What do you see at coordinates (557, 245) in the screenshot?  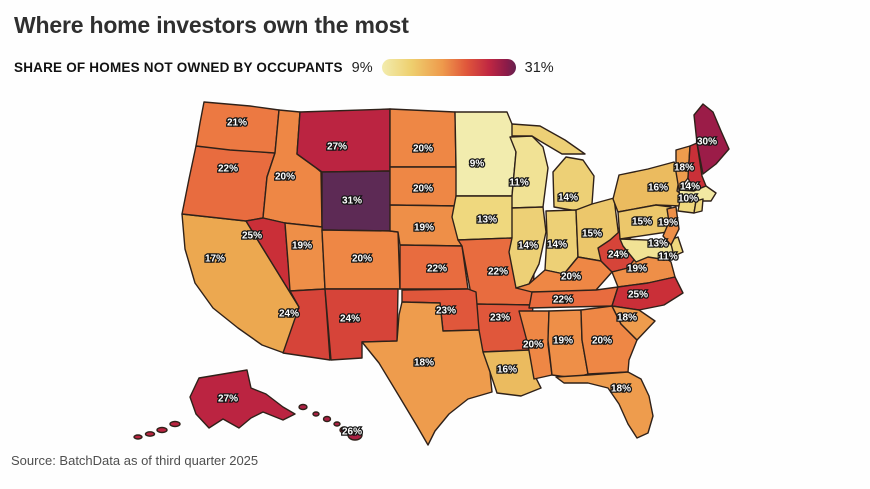 I see `state-in-label: 14%` at bounding box center [557, 245].